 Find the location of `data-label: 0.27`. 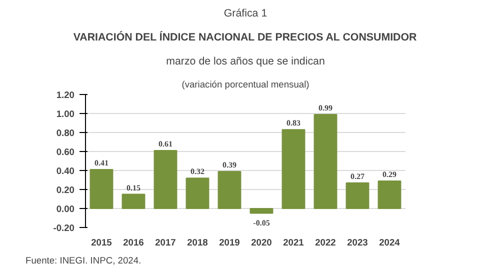

data-label: 0.27 is located at coordinates (357, 176).